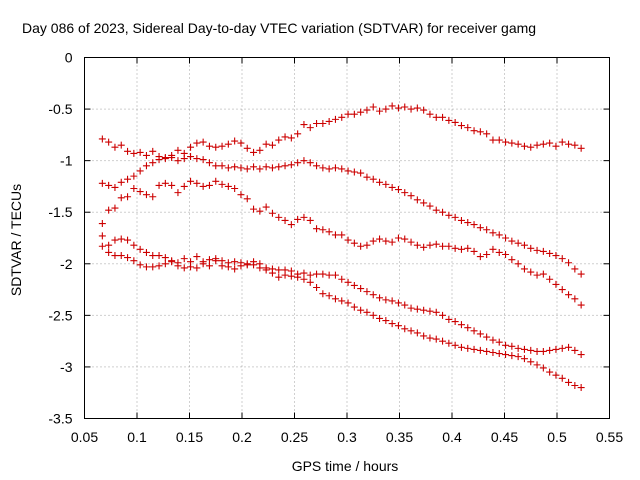 The width and height of the screenshot is (640, 480). Describe the element at coordinates (399, 437) in the screenshot. I see `x-tick-label: 0.35` at that location.